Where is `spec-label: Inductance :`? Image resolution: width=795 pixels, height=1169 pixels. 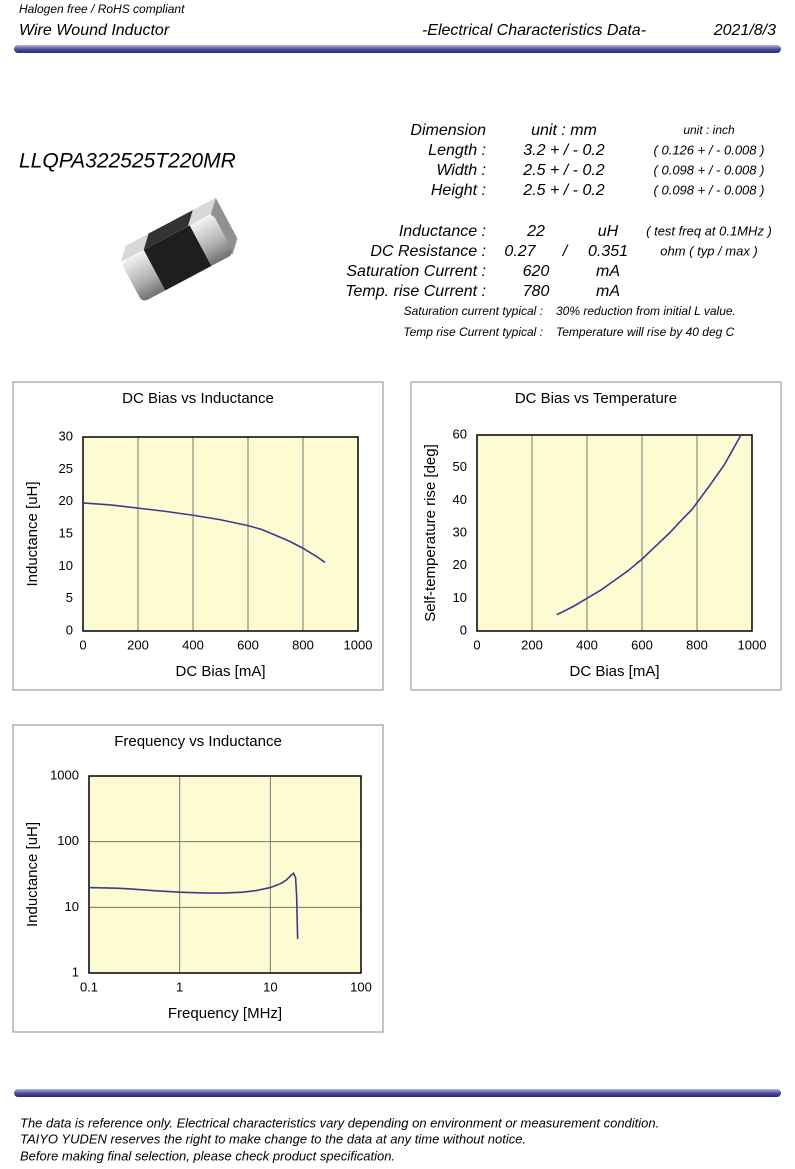
spec-label: Inductance : is located at coordinates (442, 231).